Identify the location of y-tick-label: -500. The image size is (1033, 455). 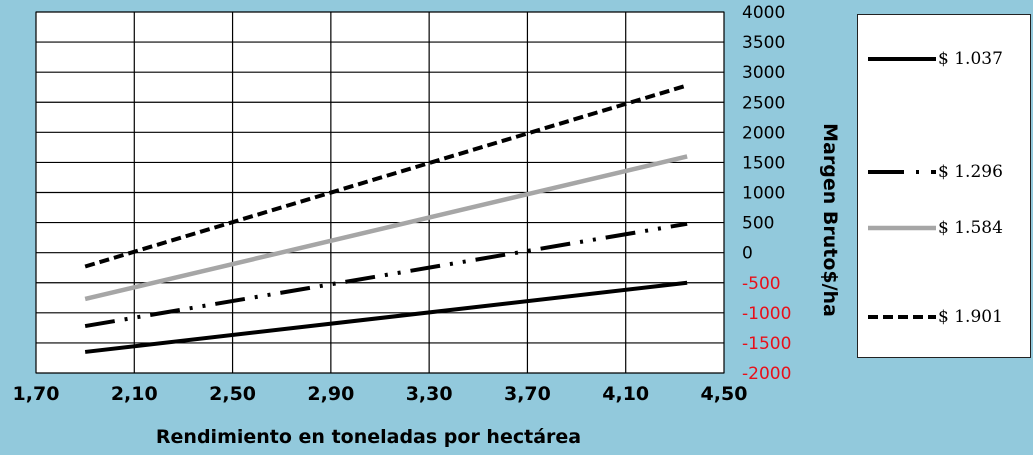
(761, 284).